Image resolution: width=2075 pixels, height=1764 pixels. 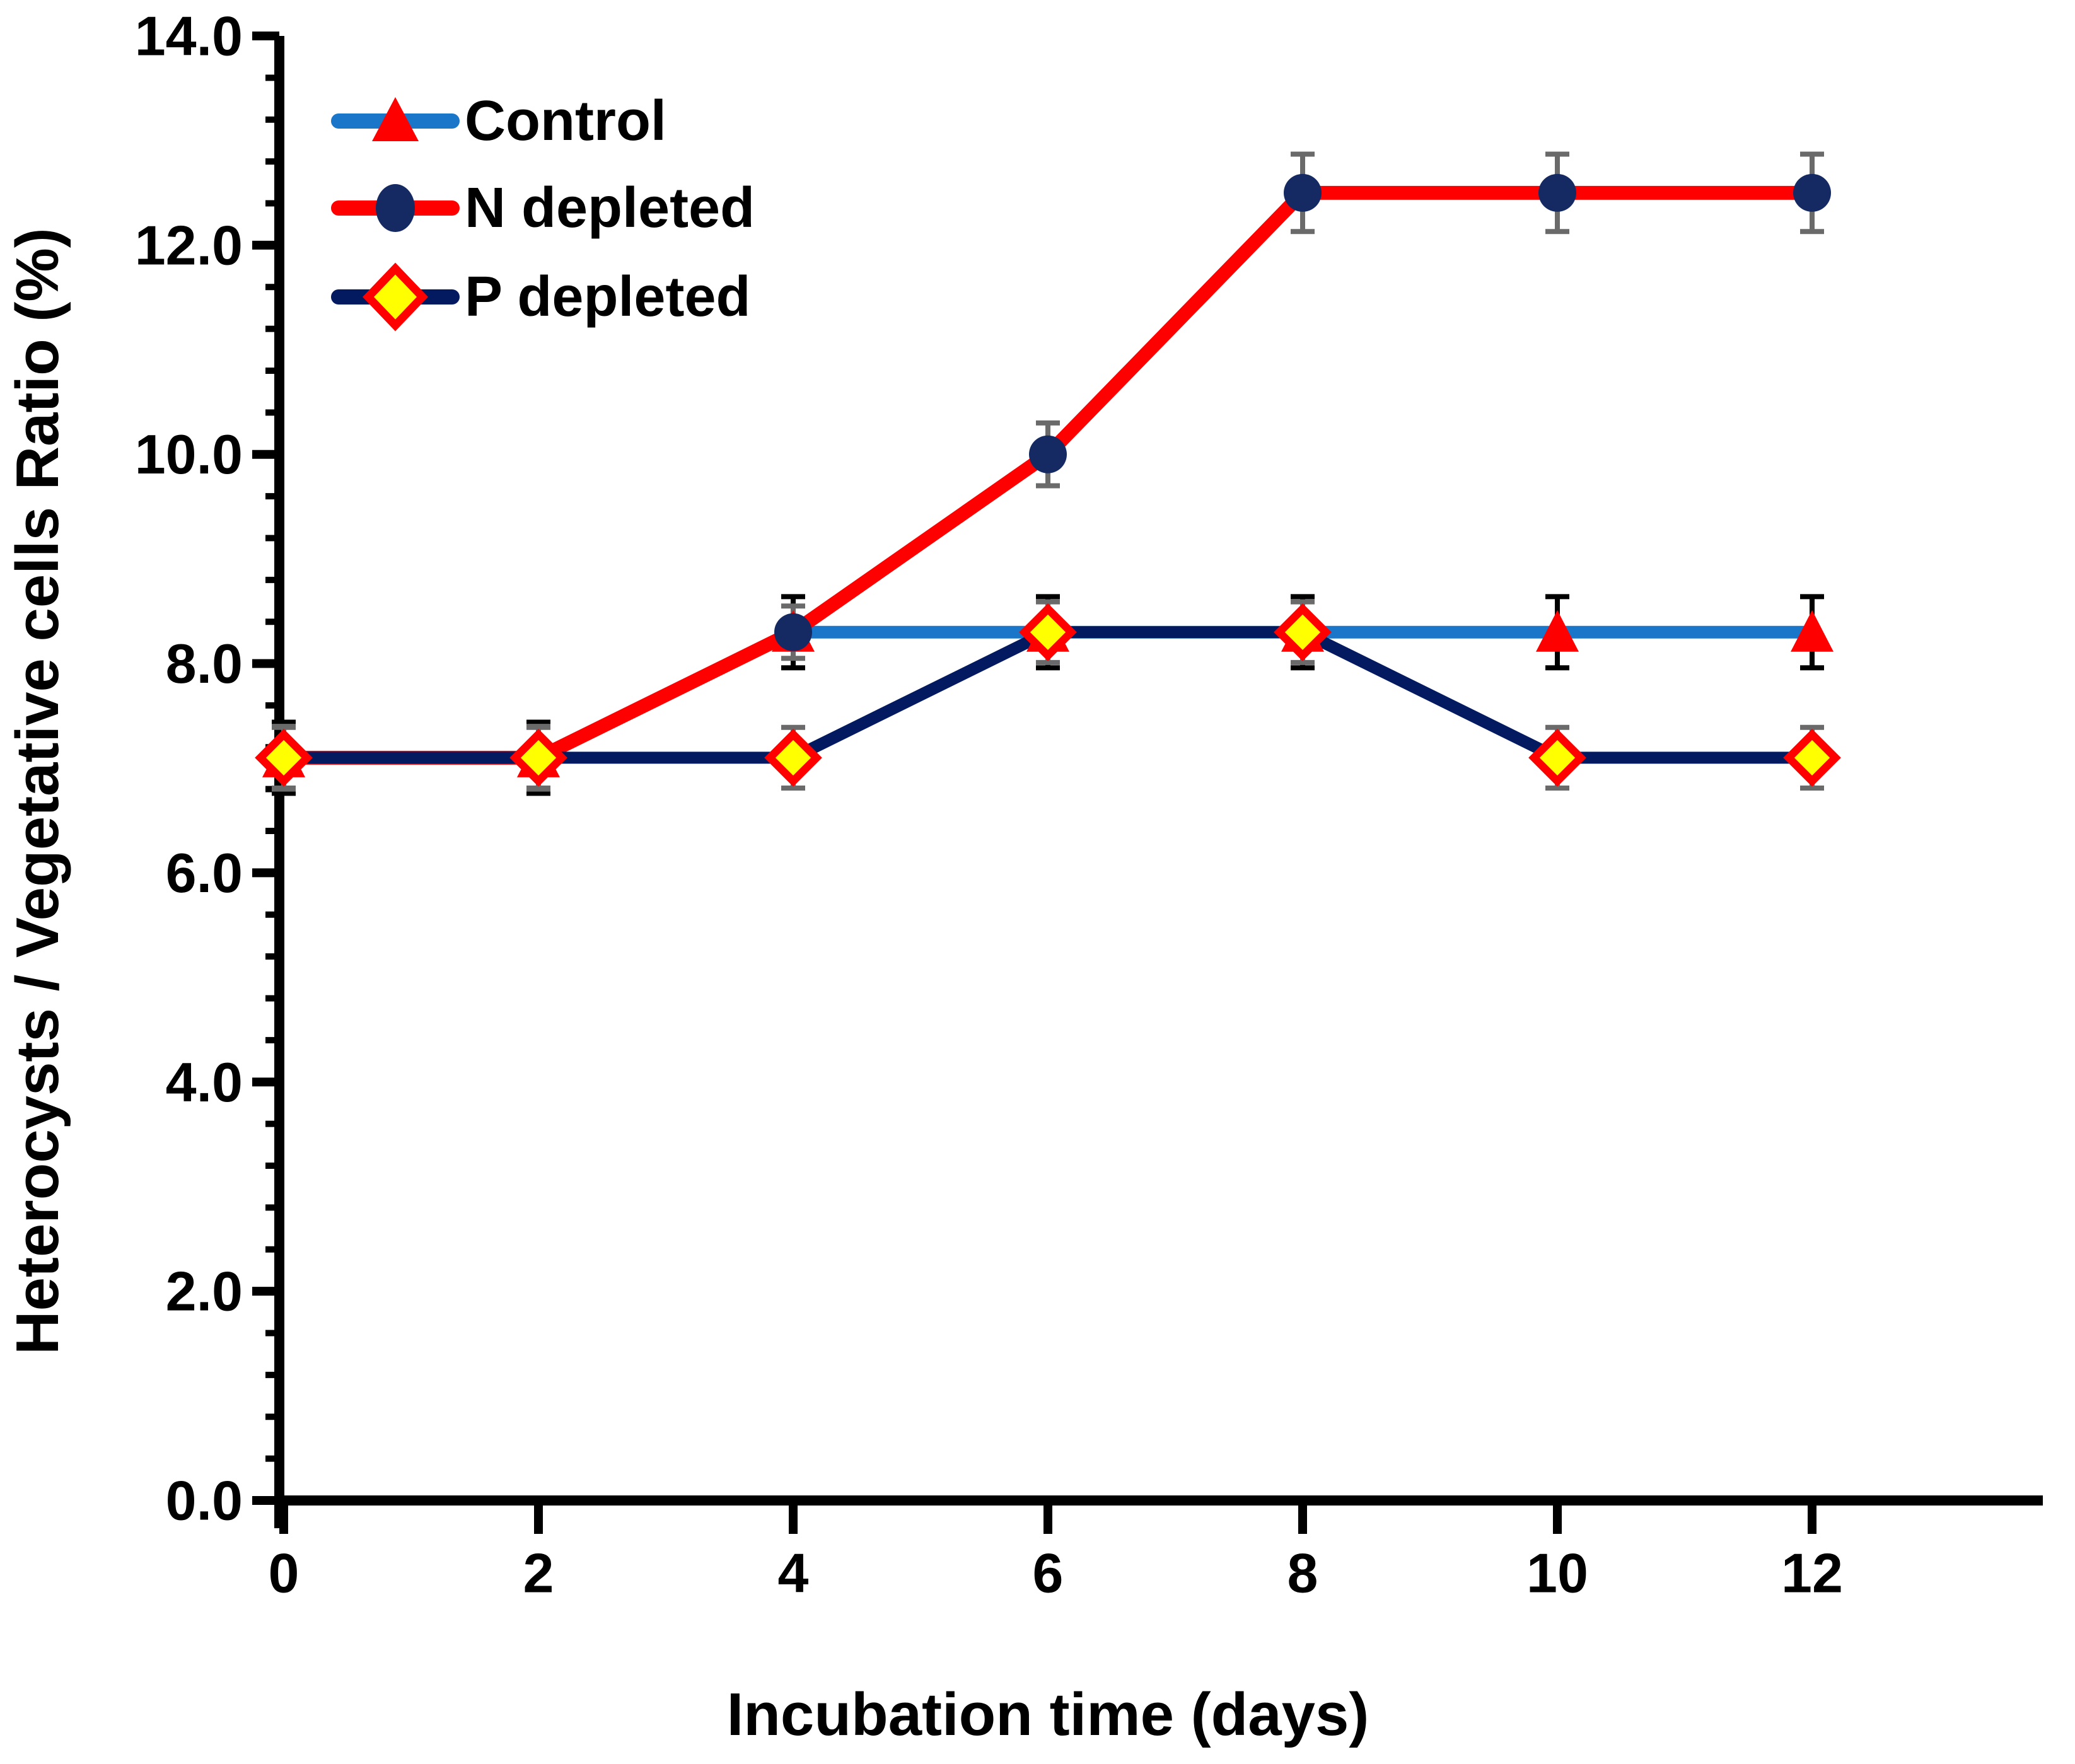 I want to click on legend-diamond-marker-icon, so click(x=395, y=297).